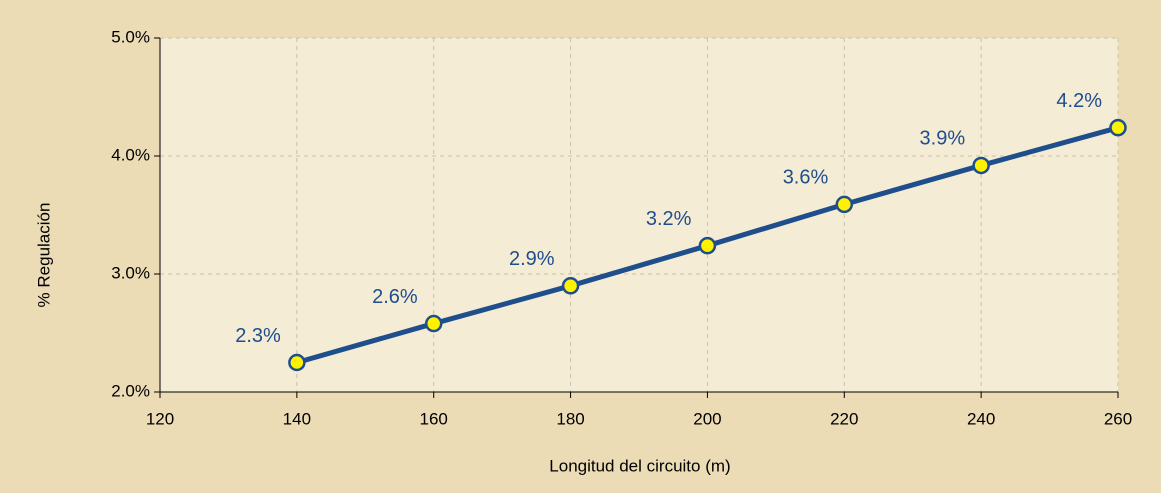 This screenshot has height=493, width=1161. What do you see at coordinates (160, 418) in the screenshot?
I see `x-tick-label: 120` at bounding box center [160, 418].